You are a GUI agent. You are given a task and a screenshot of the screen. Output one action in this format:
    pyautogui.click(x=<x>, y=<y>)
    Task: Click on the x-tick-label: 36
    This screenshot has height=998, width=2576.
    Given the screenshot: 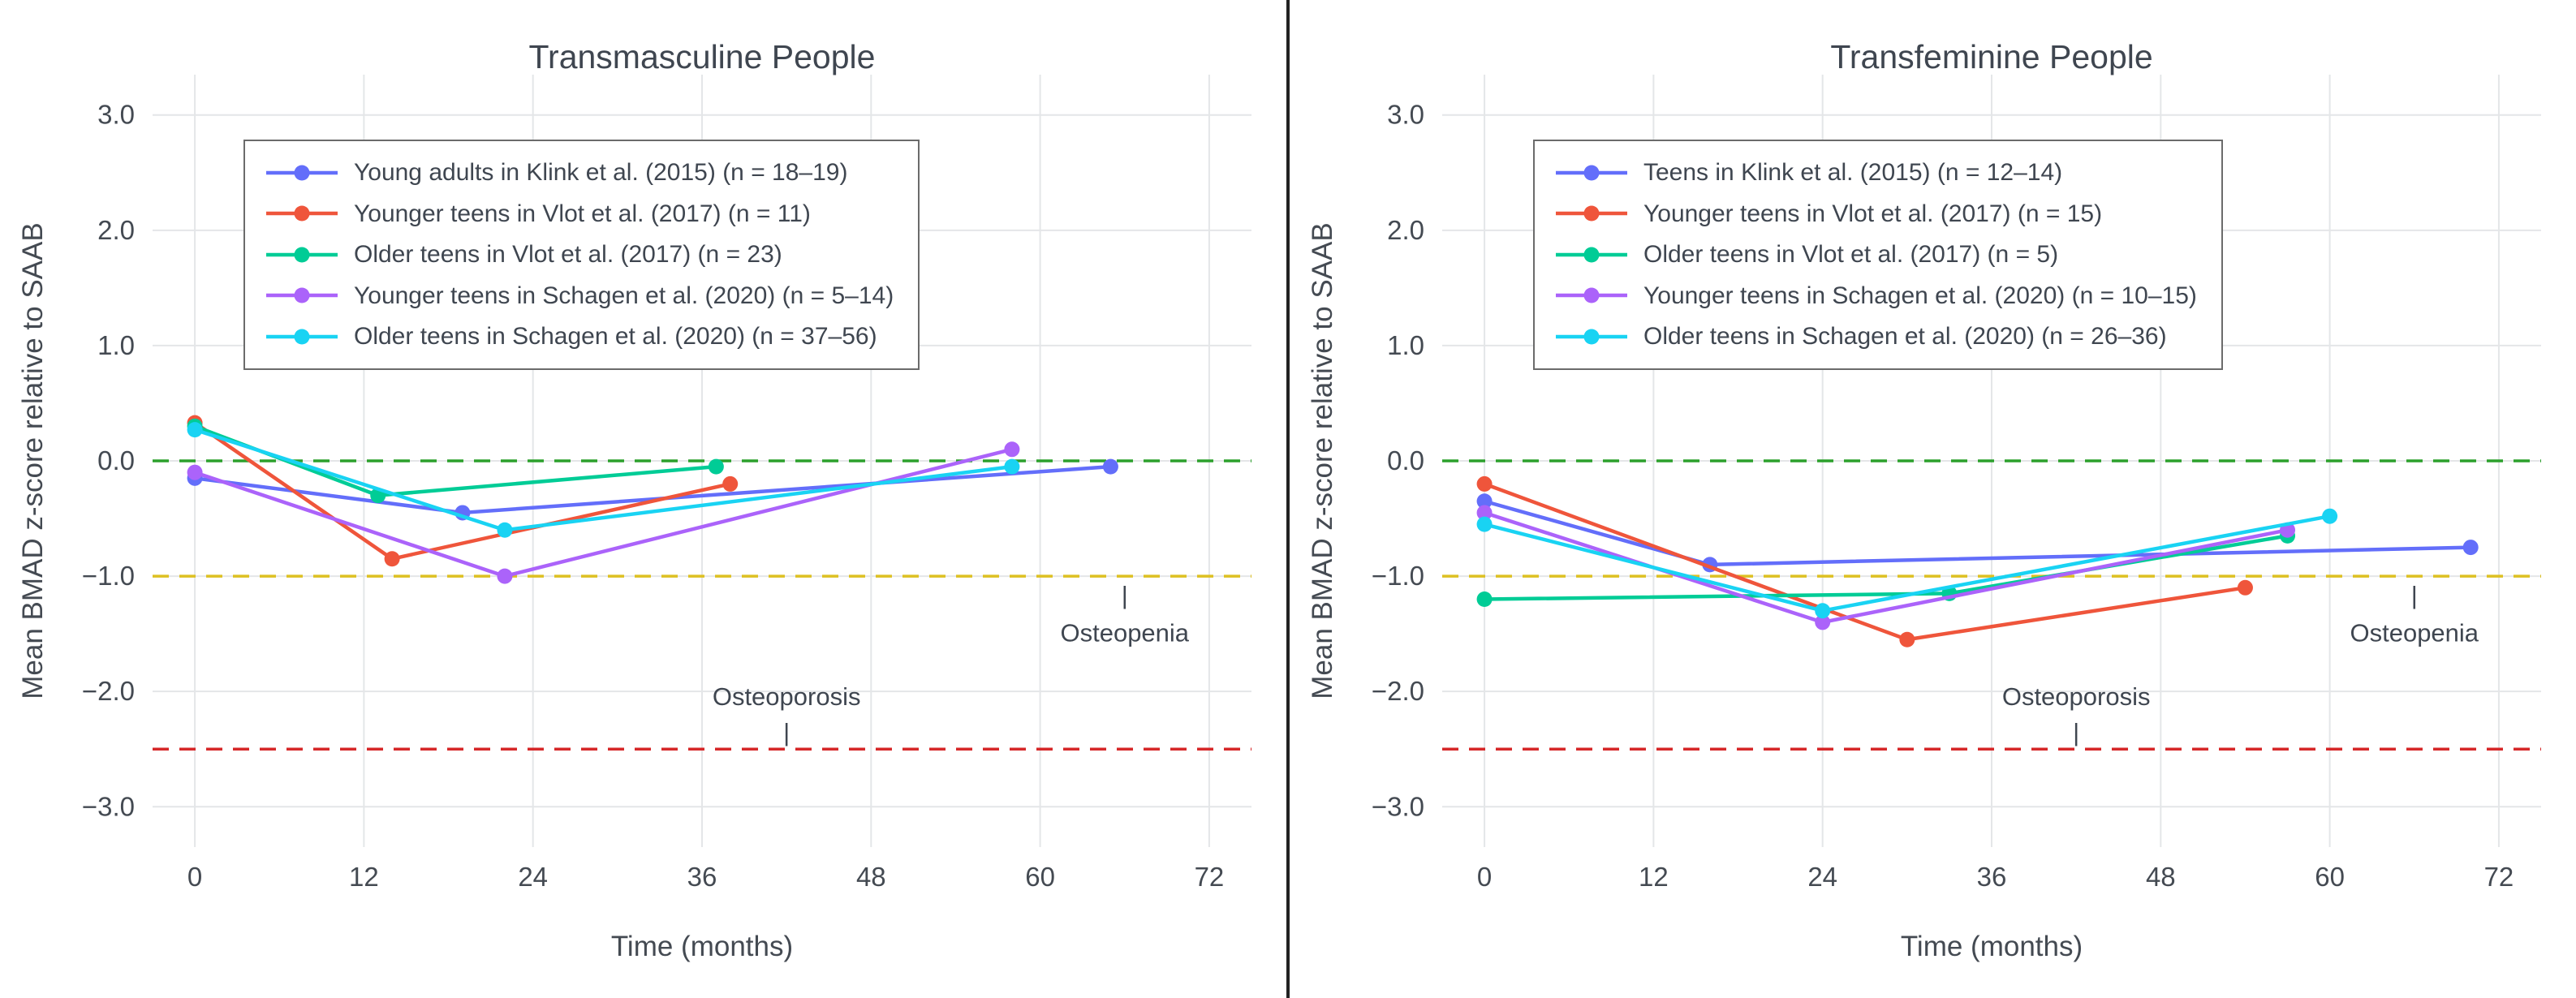 What is the action you would take?
    pyautogui.click(x=702, y=877)
    